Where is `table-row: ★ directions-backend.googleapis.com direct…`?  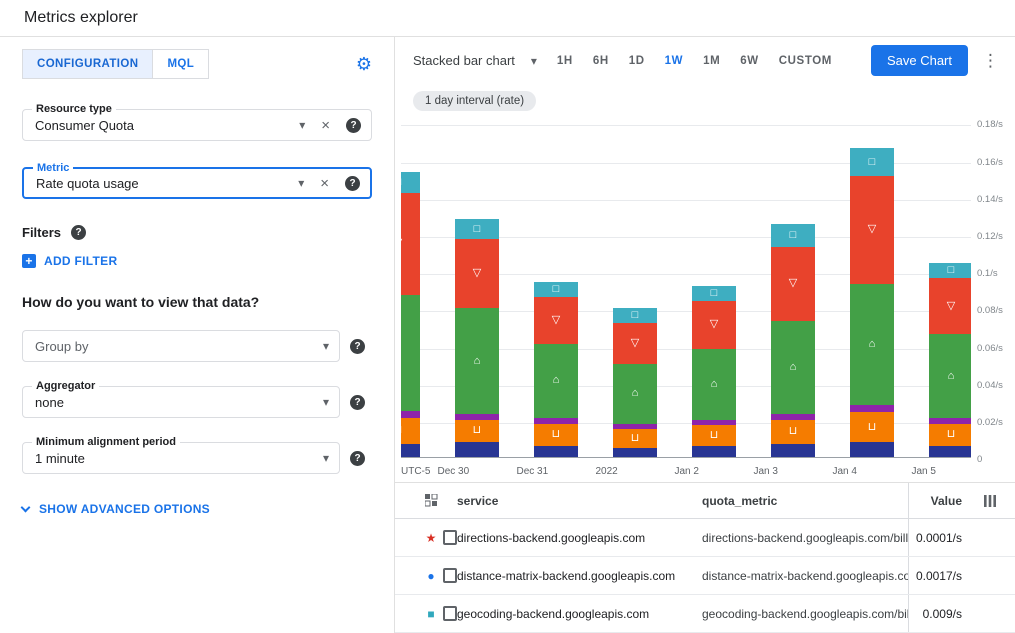
table-row: ★ directions-backend.googleapis.com direct… is located at coordinates (705, 538).